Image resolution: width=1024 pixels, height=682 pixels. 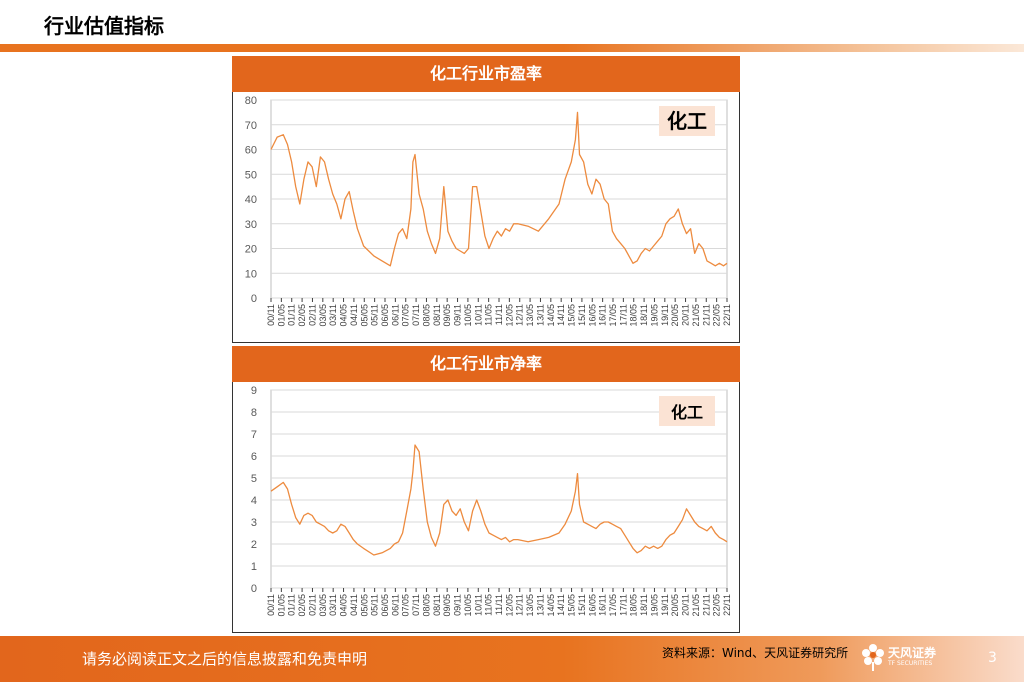 What do you see at coordinates (254, 567) in the screenshot?
I see `chart1-y-tick-label: 1` at bounding box center [254, 567].